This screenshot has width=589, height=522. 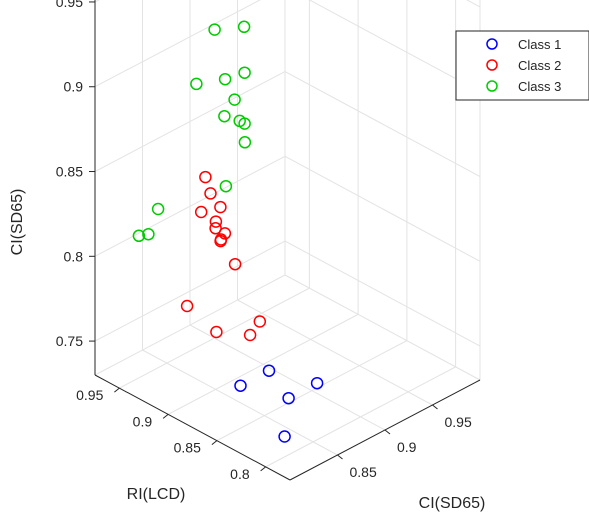 What do you see at coordinates (452, 503) in the screenshot?
I see `x-axis-label: CI(SD65)` at bounding box center [452, 503].